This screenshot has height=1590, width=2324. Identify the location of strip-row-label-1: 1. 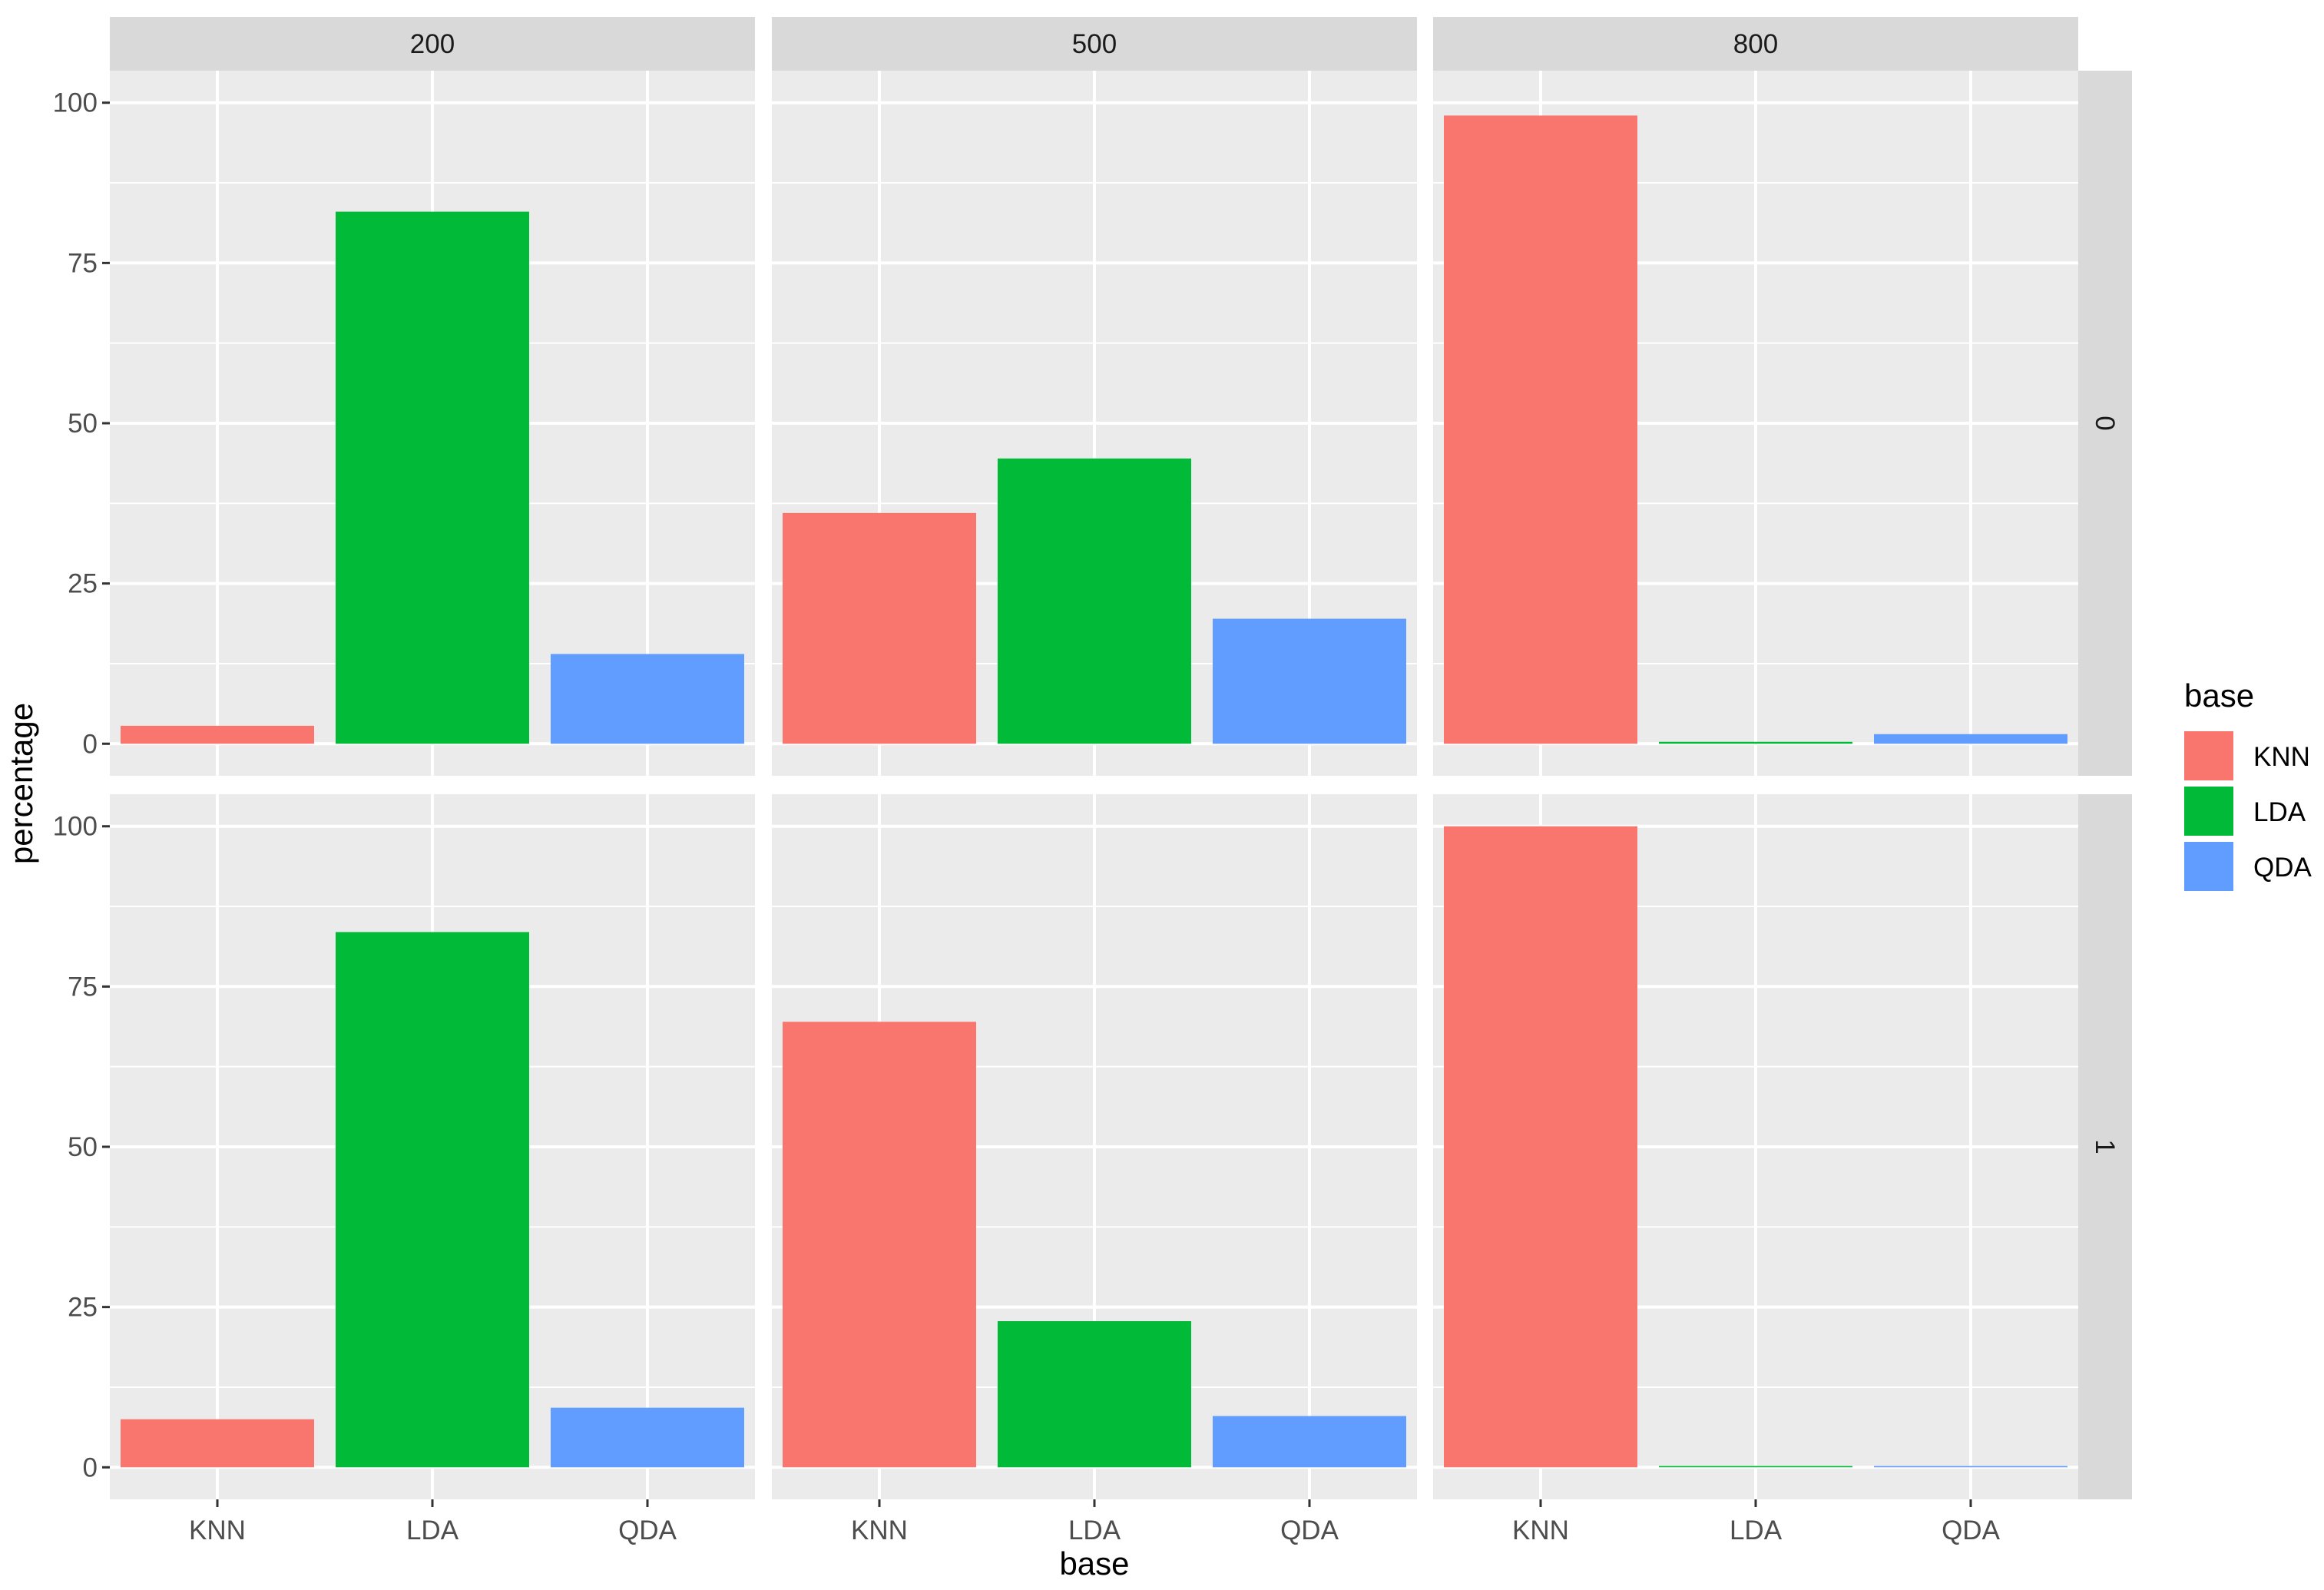
(2105, 1146).